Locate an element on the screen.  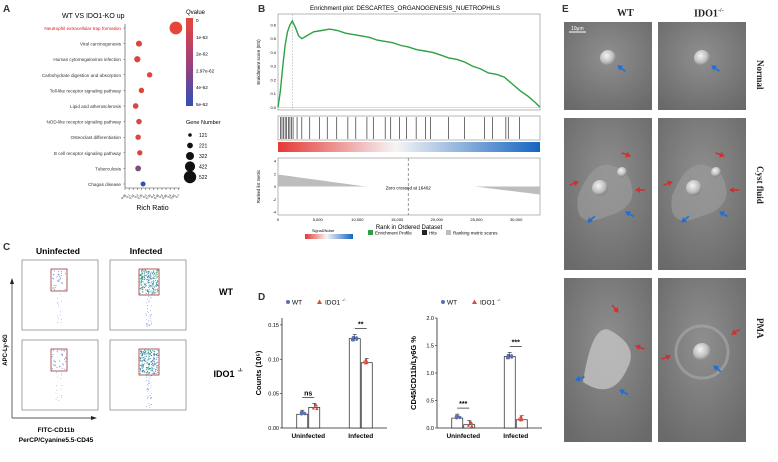
panel-e-blue-arrow is located at coordinates (591, 219).